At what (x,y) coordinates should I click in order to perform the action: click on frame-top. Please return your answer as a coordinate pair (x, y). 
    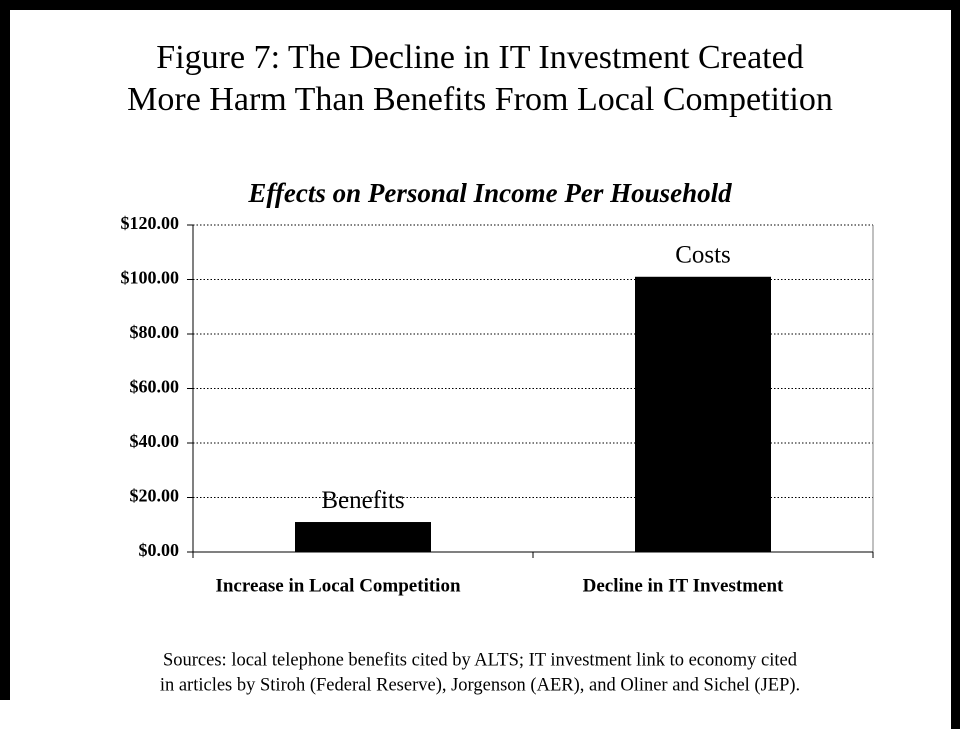
    Looking at the image, I should click on (480, 5).